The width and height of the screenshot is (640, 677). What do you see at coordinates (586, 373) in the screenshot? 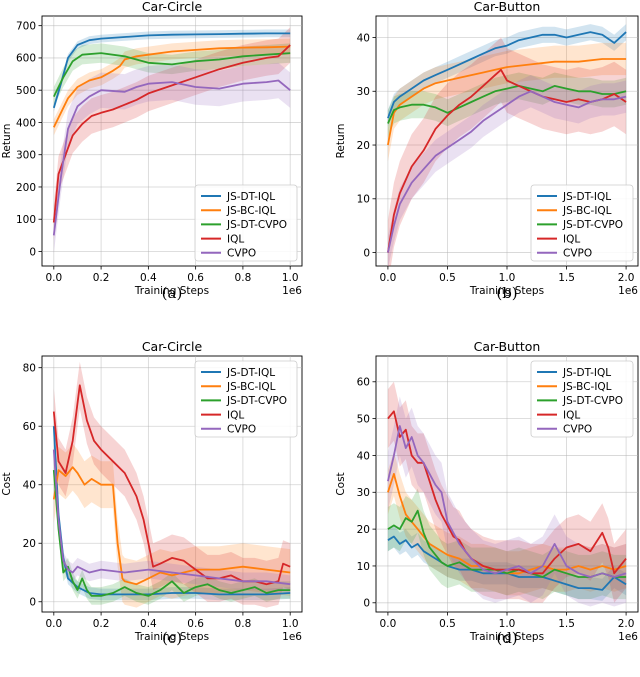
I see `legend-label: JS-DT-IQL` at bounding box center [586, 373].